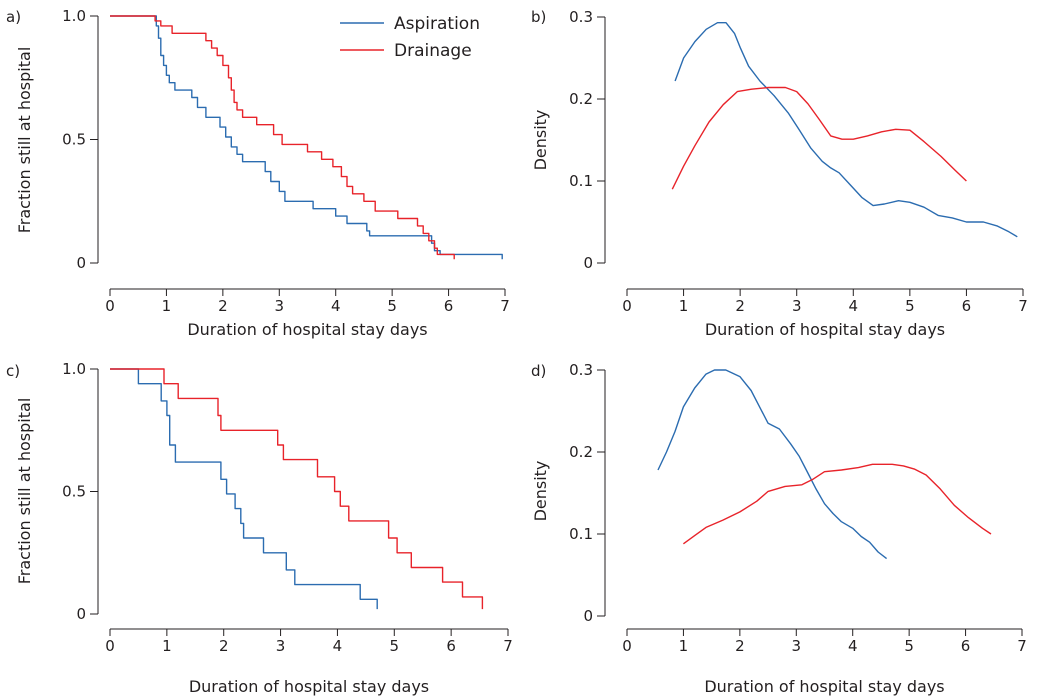 The height and width of the screenshot is (699, 1040). What do you see at coordinates (581, 181) in the screenshot?
I see `panel-b-y-tick-label: 0.1` at bounding box center [581, 181].